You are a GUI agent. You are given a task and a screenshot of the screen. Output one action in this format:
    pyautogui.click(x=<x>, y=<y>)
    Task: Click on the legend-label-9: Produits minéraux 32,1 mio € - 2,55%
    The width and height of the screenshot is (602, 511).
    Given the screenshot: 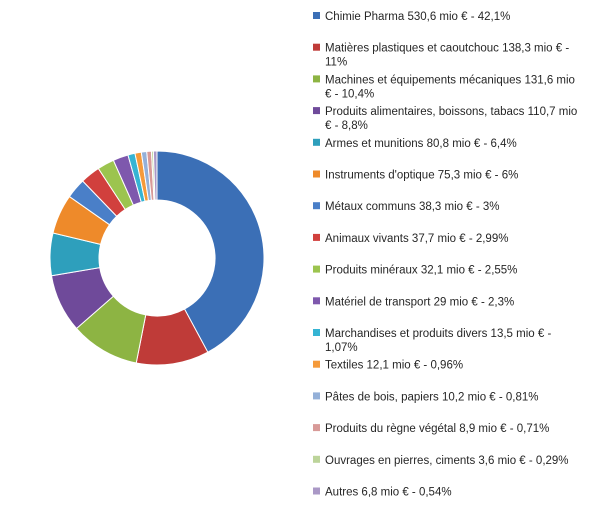 What is the action you would take?
    pyautogui.click(x=421, y=271)
    